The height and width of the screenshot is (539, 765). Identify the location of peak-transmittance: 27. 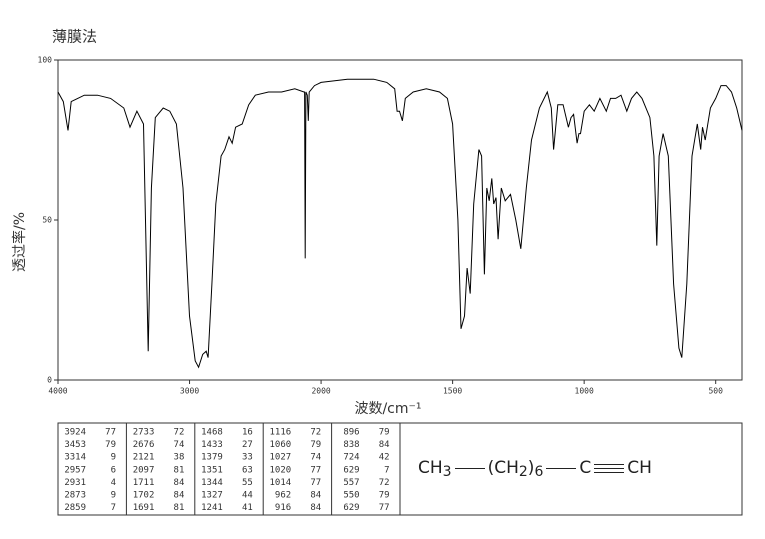
(247, 445).